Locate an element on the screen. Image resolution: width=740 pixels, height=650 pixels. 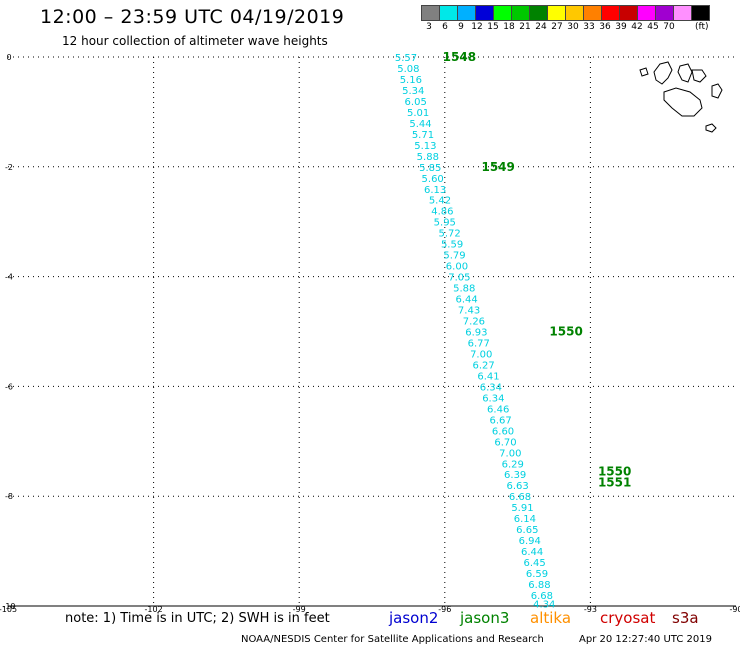
color-scale-swatches is located at coordinates (565, 13).